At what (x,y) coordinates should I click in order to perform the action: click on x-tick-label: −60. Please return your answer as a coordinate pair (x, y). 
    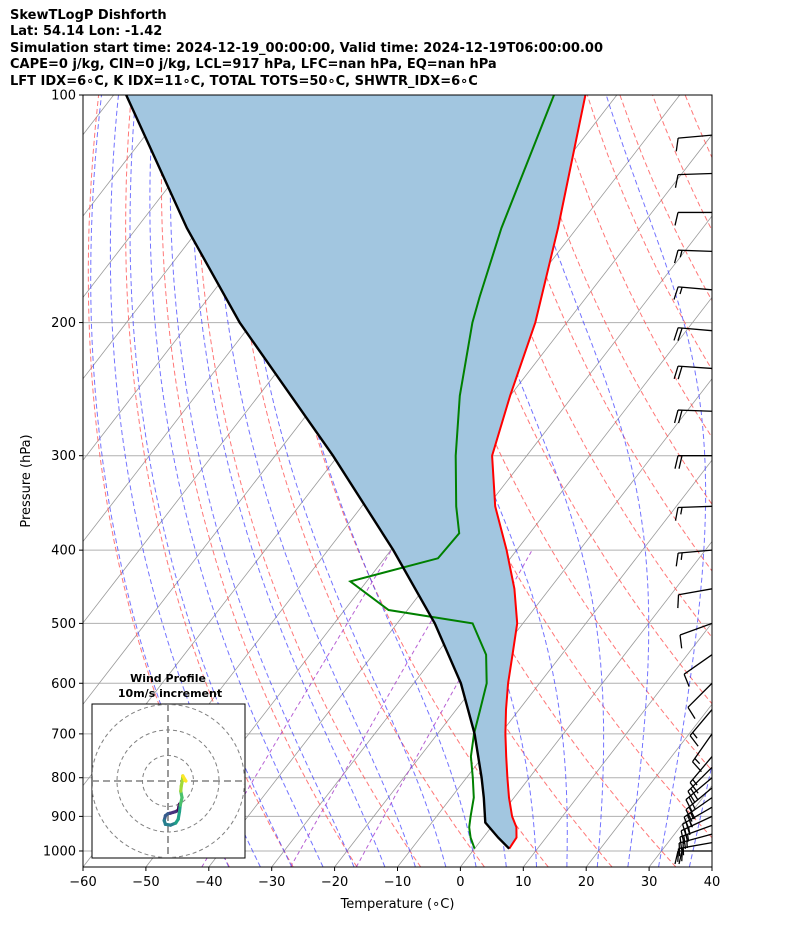
    Looking at the image, I should click on (82, 882).